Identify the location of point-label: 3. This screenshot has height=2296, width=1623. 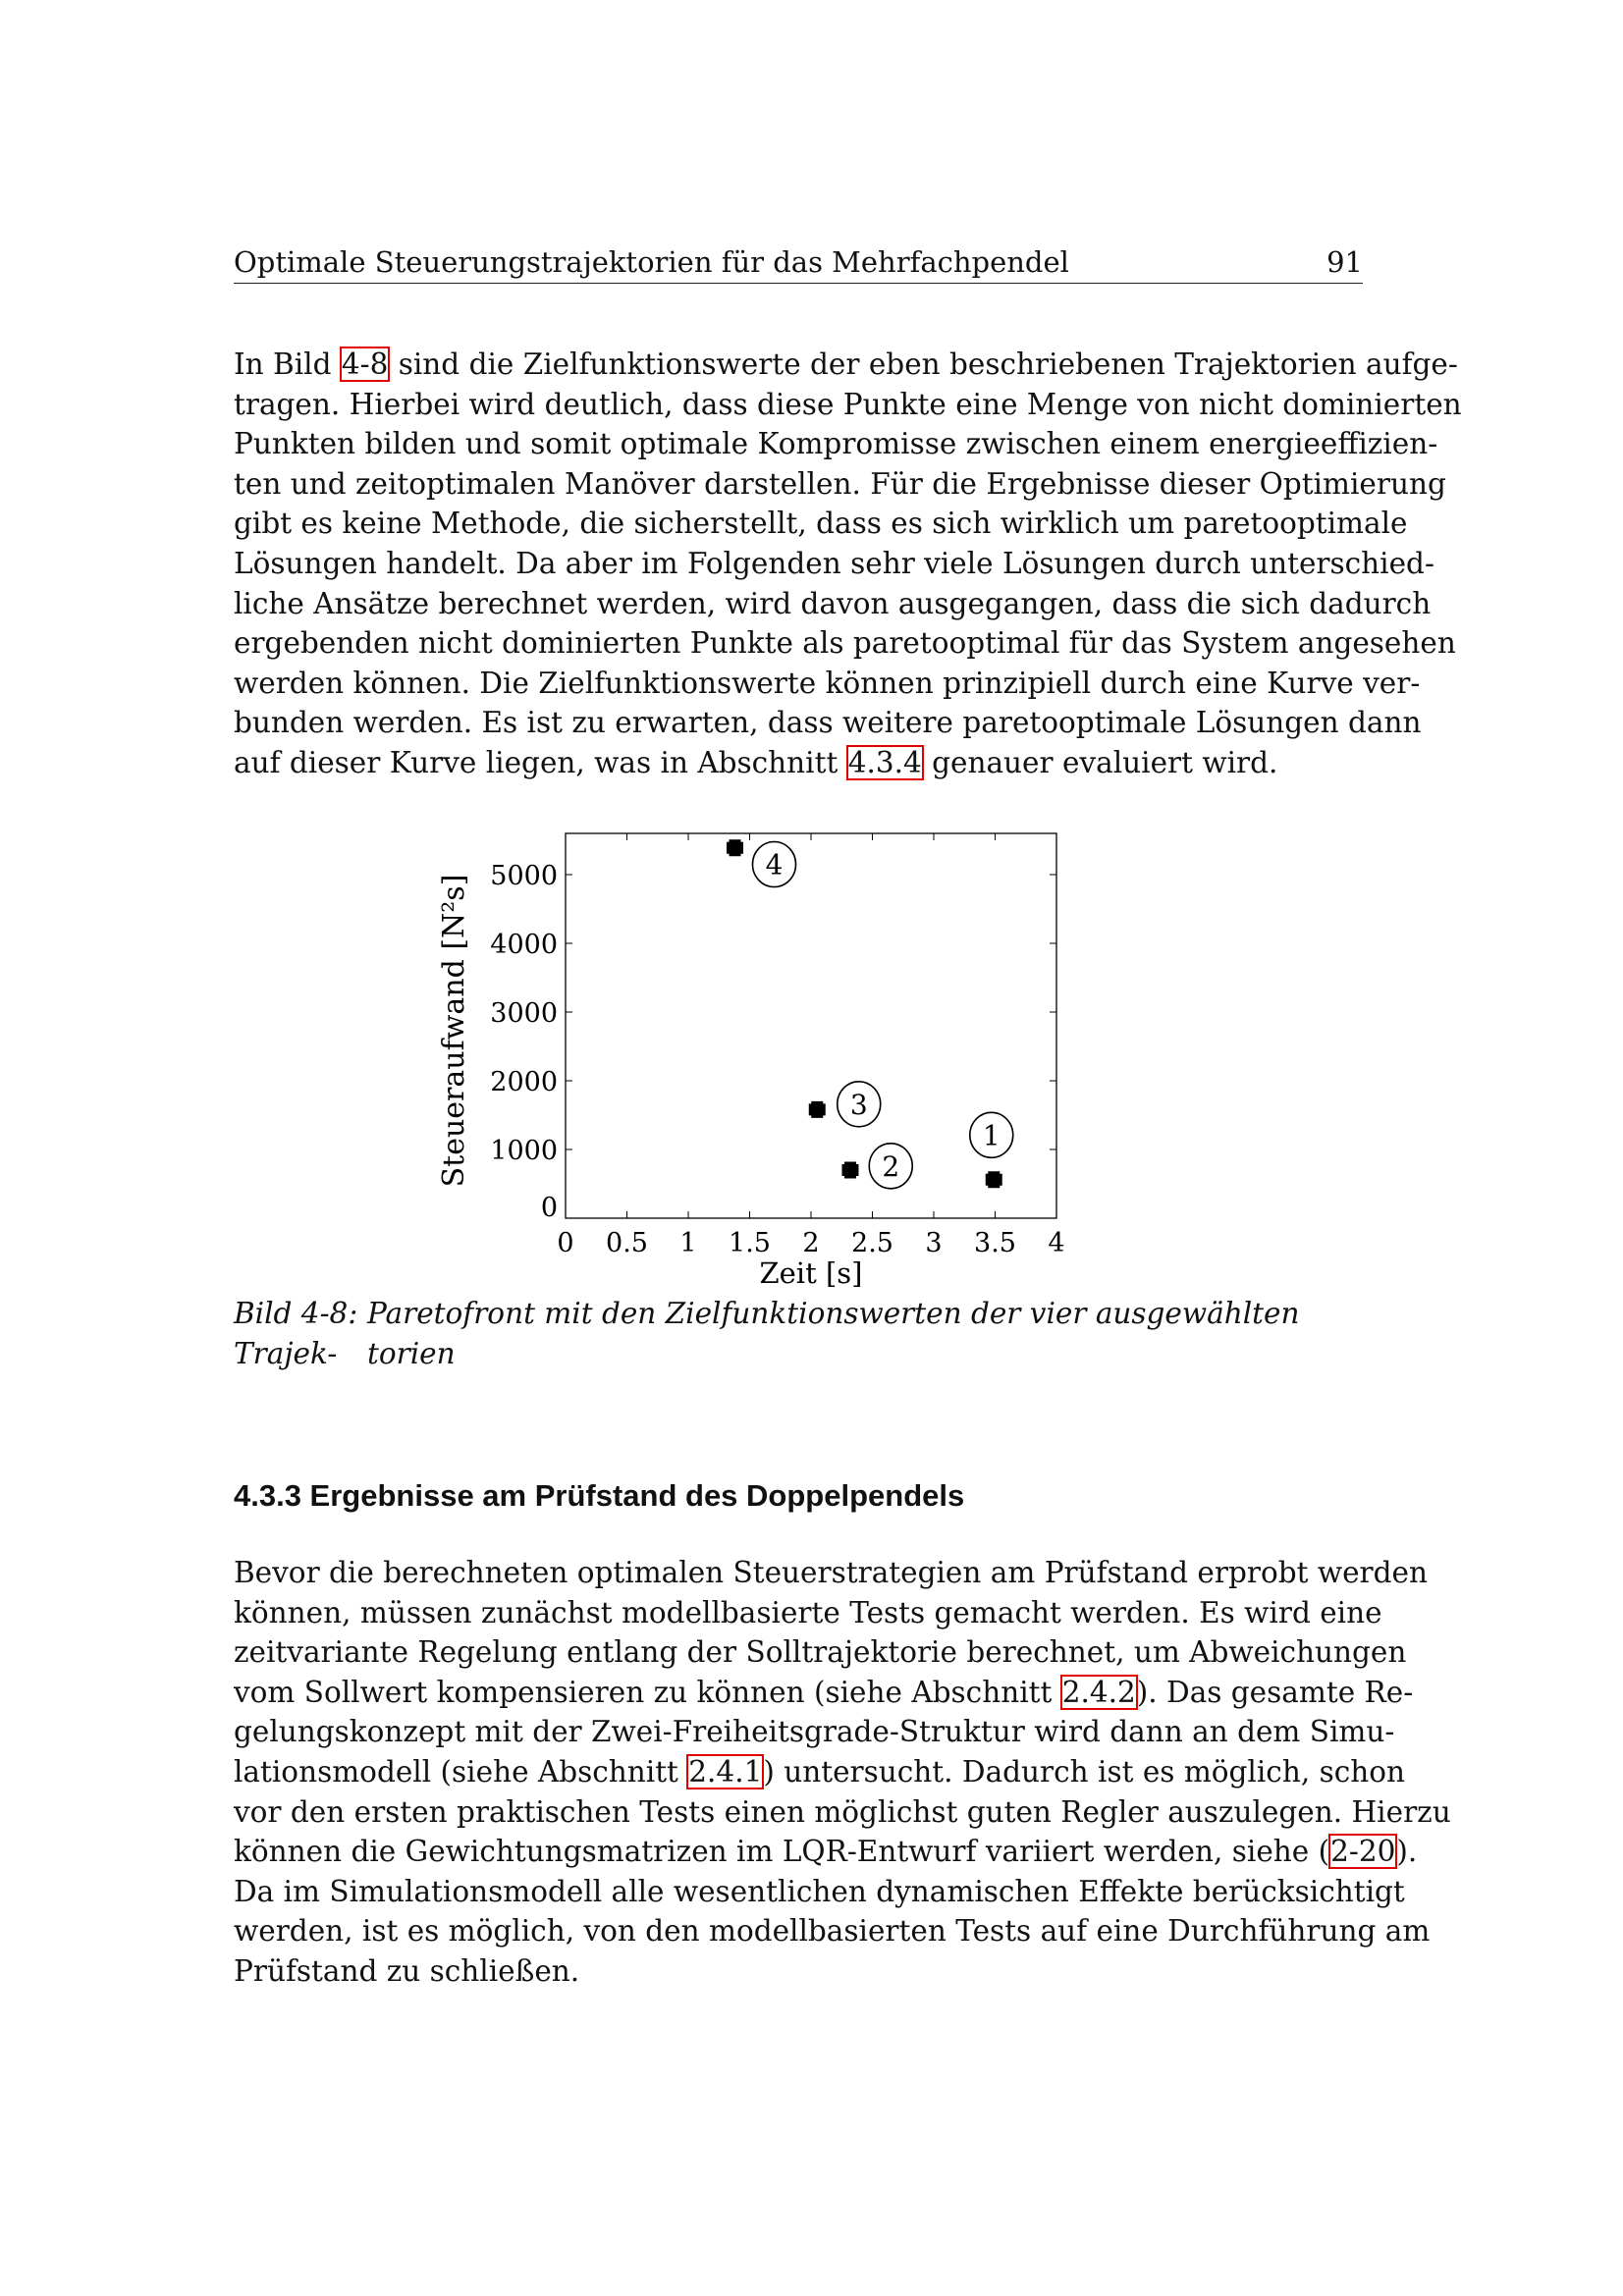
(859, 1105).